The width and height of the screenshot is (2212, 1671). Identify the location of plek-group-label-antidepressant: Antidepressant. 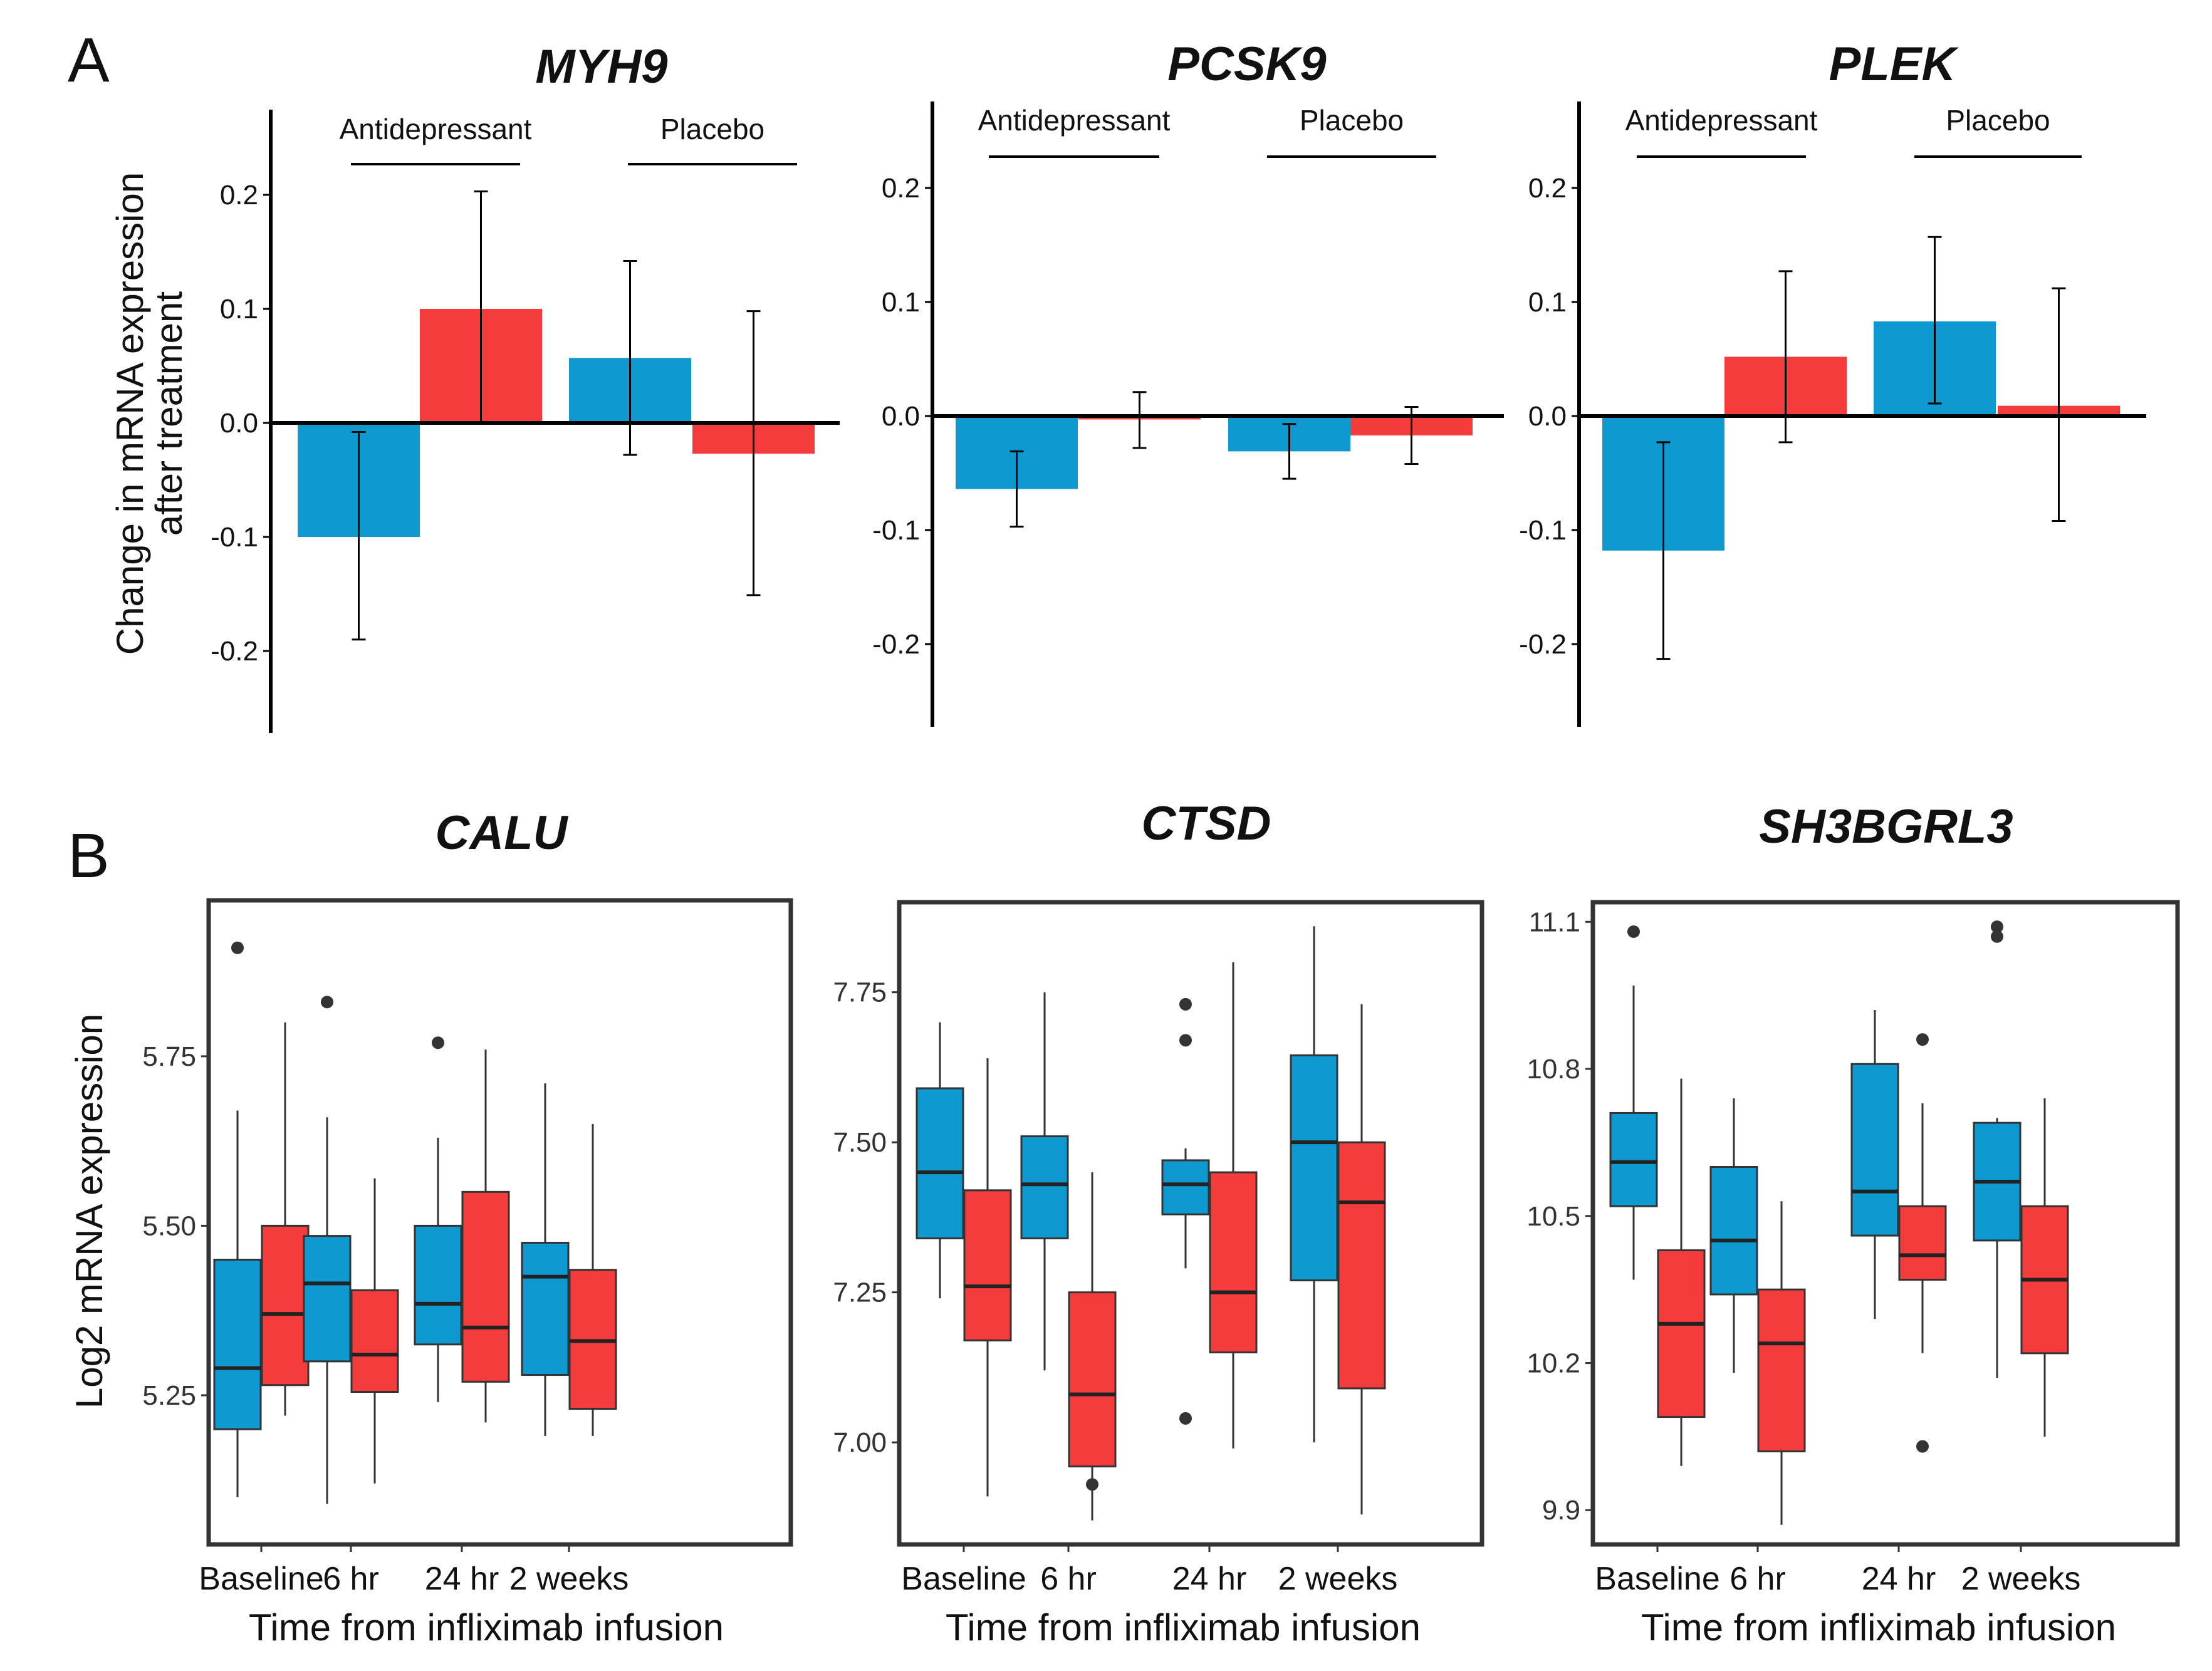
(1721, 120).